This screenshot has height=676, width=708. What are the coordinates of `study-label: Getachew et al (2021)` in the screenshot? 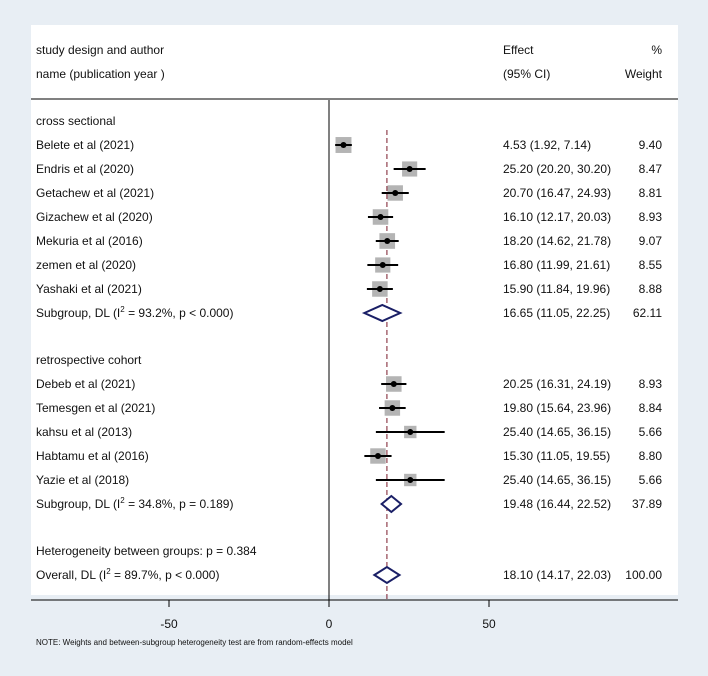 It's located at (95, 193).